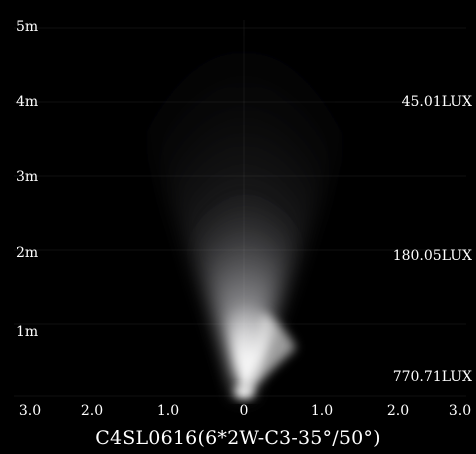 The width and height of the screenshot is (476, 454). What do you see at coordinates (27, 253) in the screenshot?
I see `y-axis-label-2m: 2m` at bounding box center [27, 253].